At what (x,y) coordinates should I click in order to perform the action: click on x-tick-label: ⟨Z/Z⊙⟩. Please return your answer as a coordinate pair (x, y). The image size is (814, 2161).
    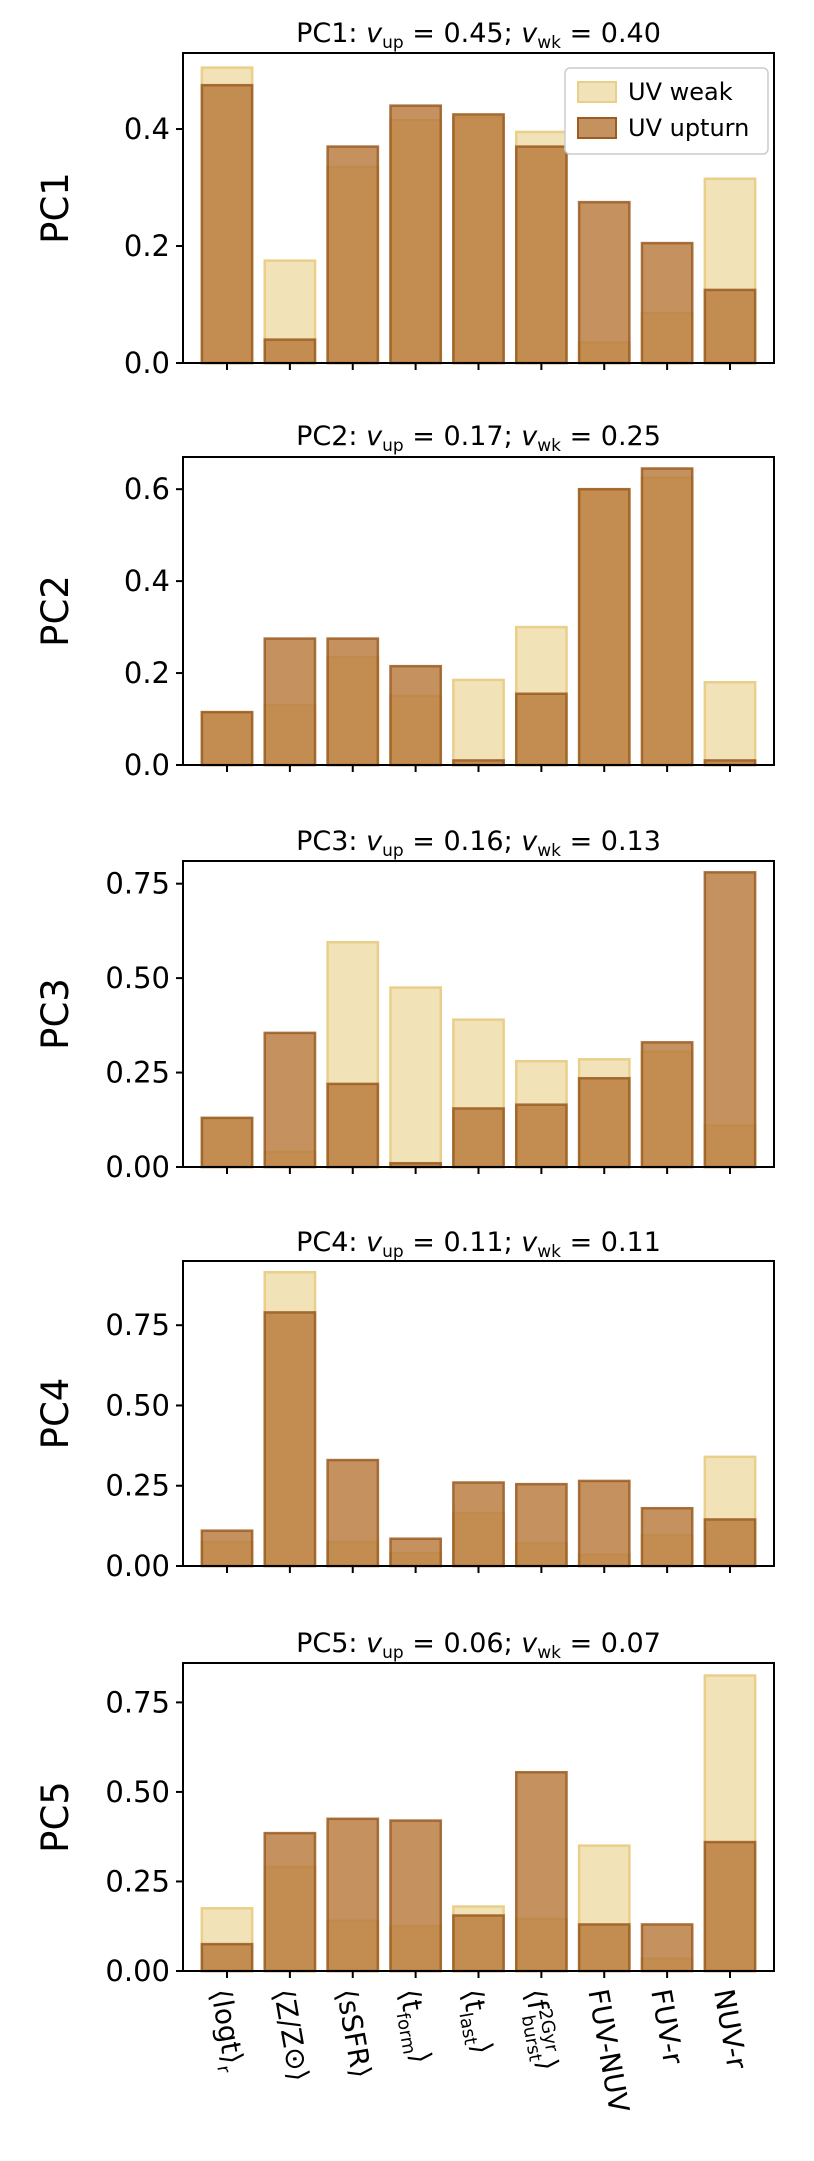
    Looking at the image, I should click on (291, 2034).